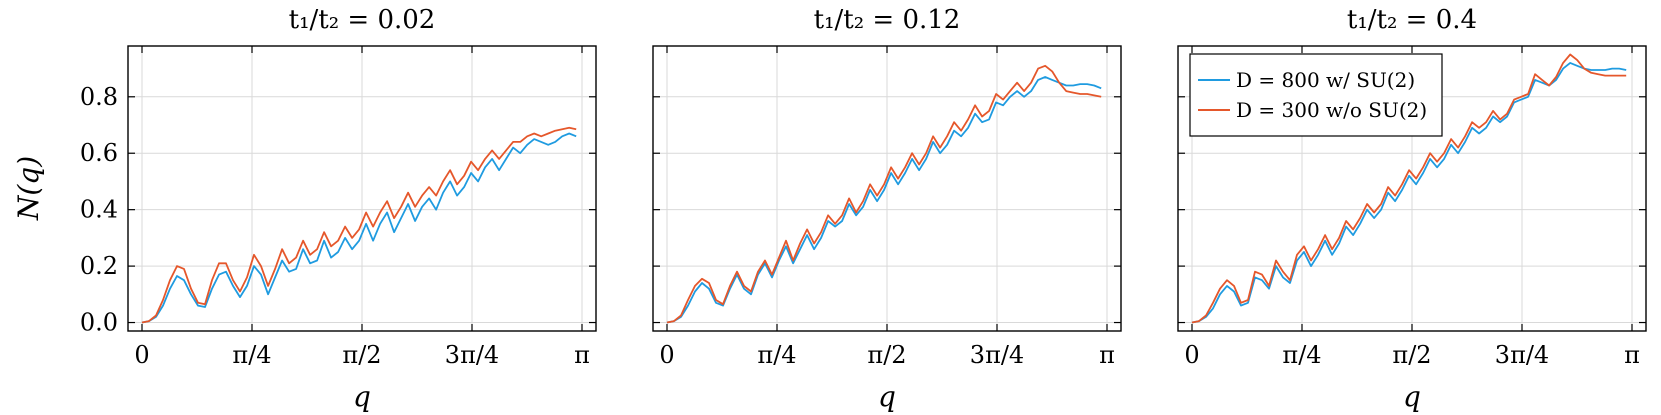 The height and width of the screenshot is (415, 1661). What do you see at coordinates (359, 228) in the screenshot?
I see `series-line-d800-su2` at bounding box center [359, 228].